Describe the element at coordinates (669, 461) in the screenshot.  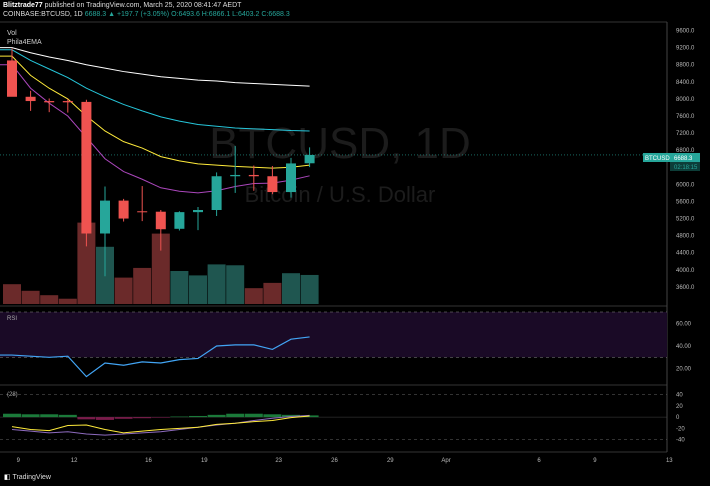
I see `date-tick-label: 13` at that location.